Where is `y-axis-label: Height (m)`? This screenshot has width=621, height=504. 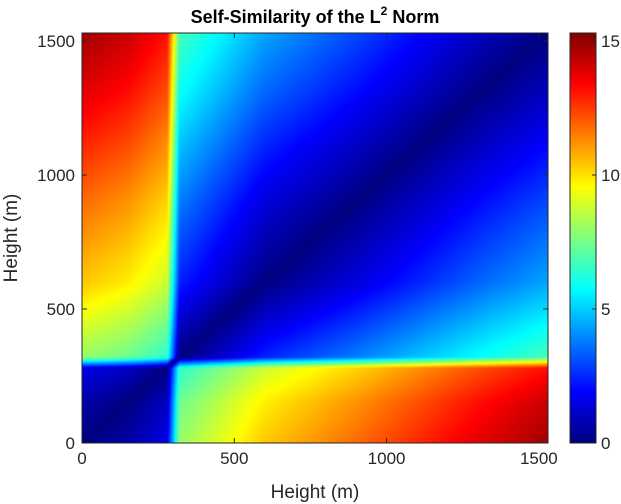 y-axis-label: Height (m) is located at coordinates (11, 238).